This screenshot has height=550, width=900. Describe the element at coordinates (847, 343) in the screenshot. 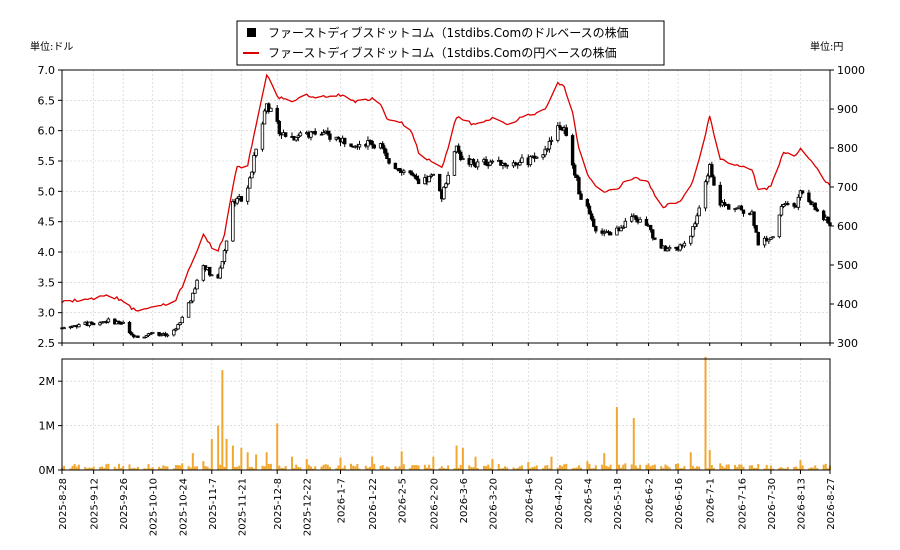

I see `right-tick-label: 300` at that location.